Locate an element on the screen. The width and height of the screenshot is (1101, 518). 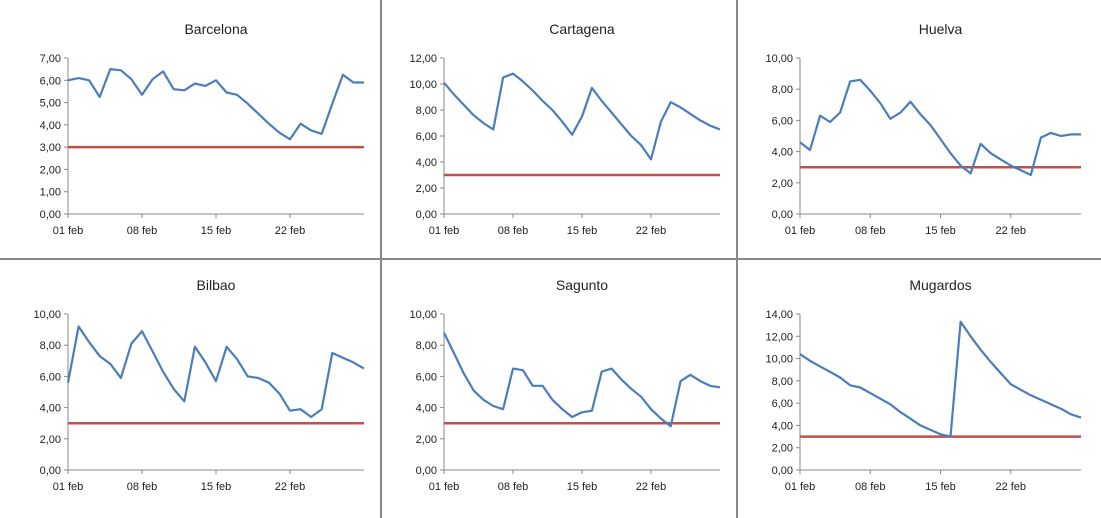
y-tick-label: 7,00 is located at coordinates (50, 59).